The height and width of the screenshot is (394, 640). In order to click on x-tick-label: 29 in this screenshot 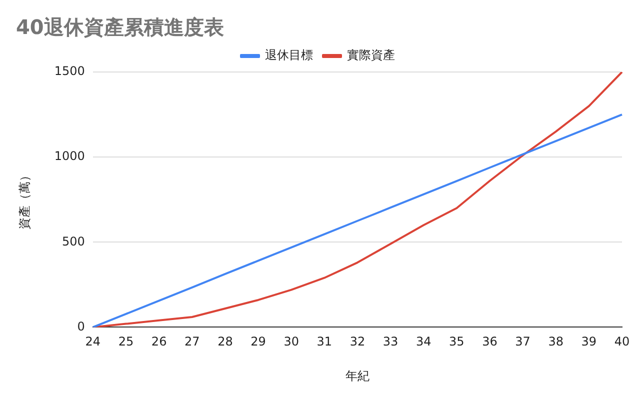, I will do `click(258, 341)`.